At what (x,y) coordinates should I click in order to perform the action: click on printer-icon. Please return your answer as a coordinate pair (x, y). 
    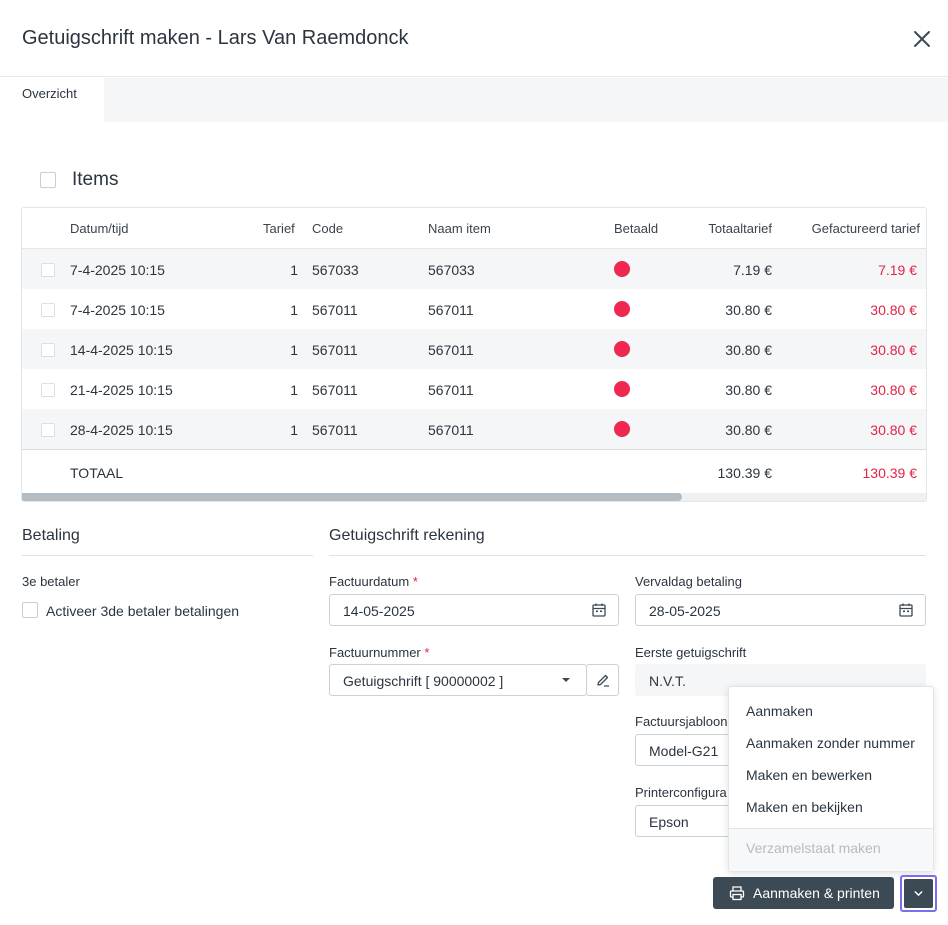
    Looking at the image, I should click on (737, 893).